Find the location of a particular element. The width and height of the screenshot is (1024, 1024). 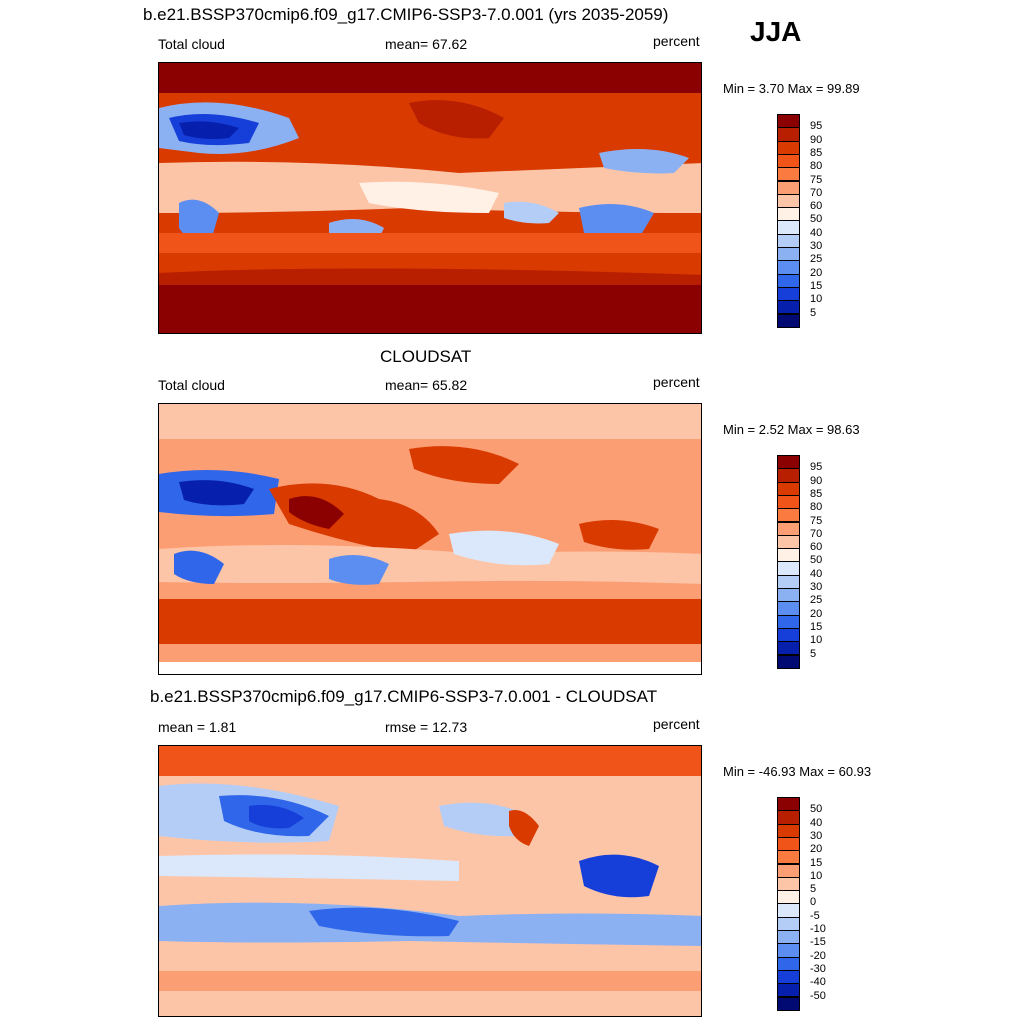

map-model-total-cloud is located at coordinates (430, 198).